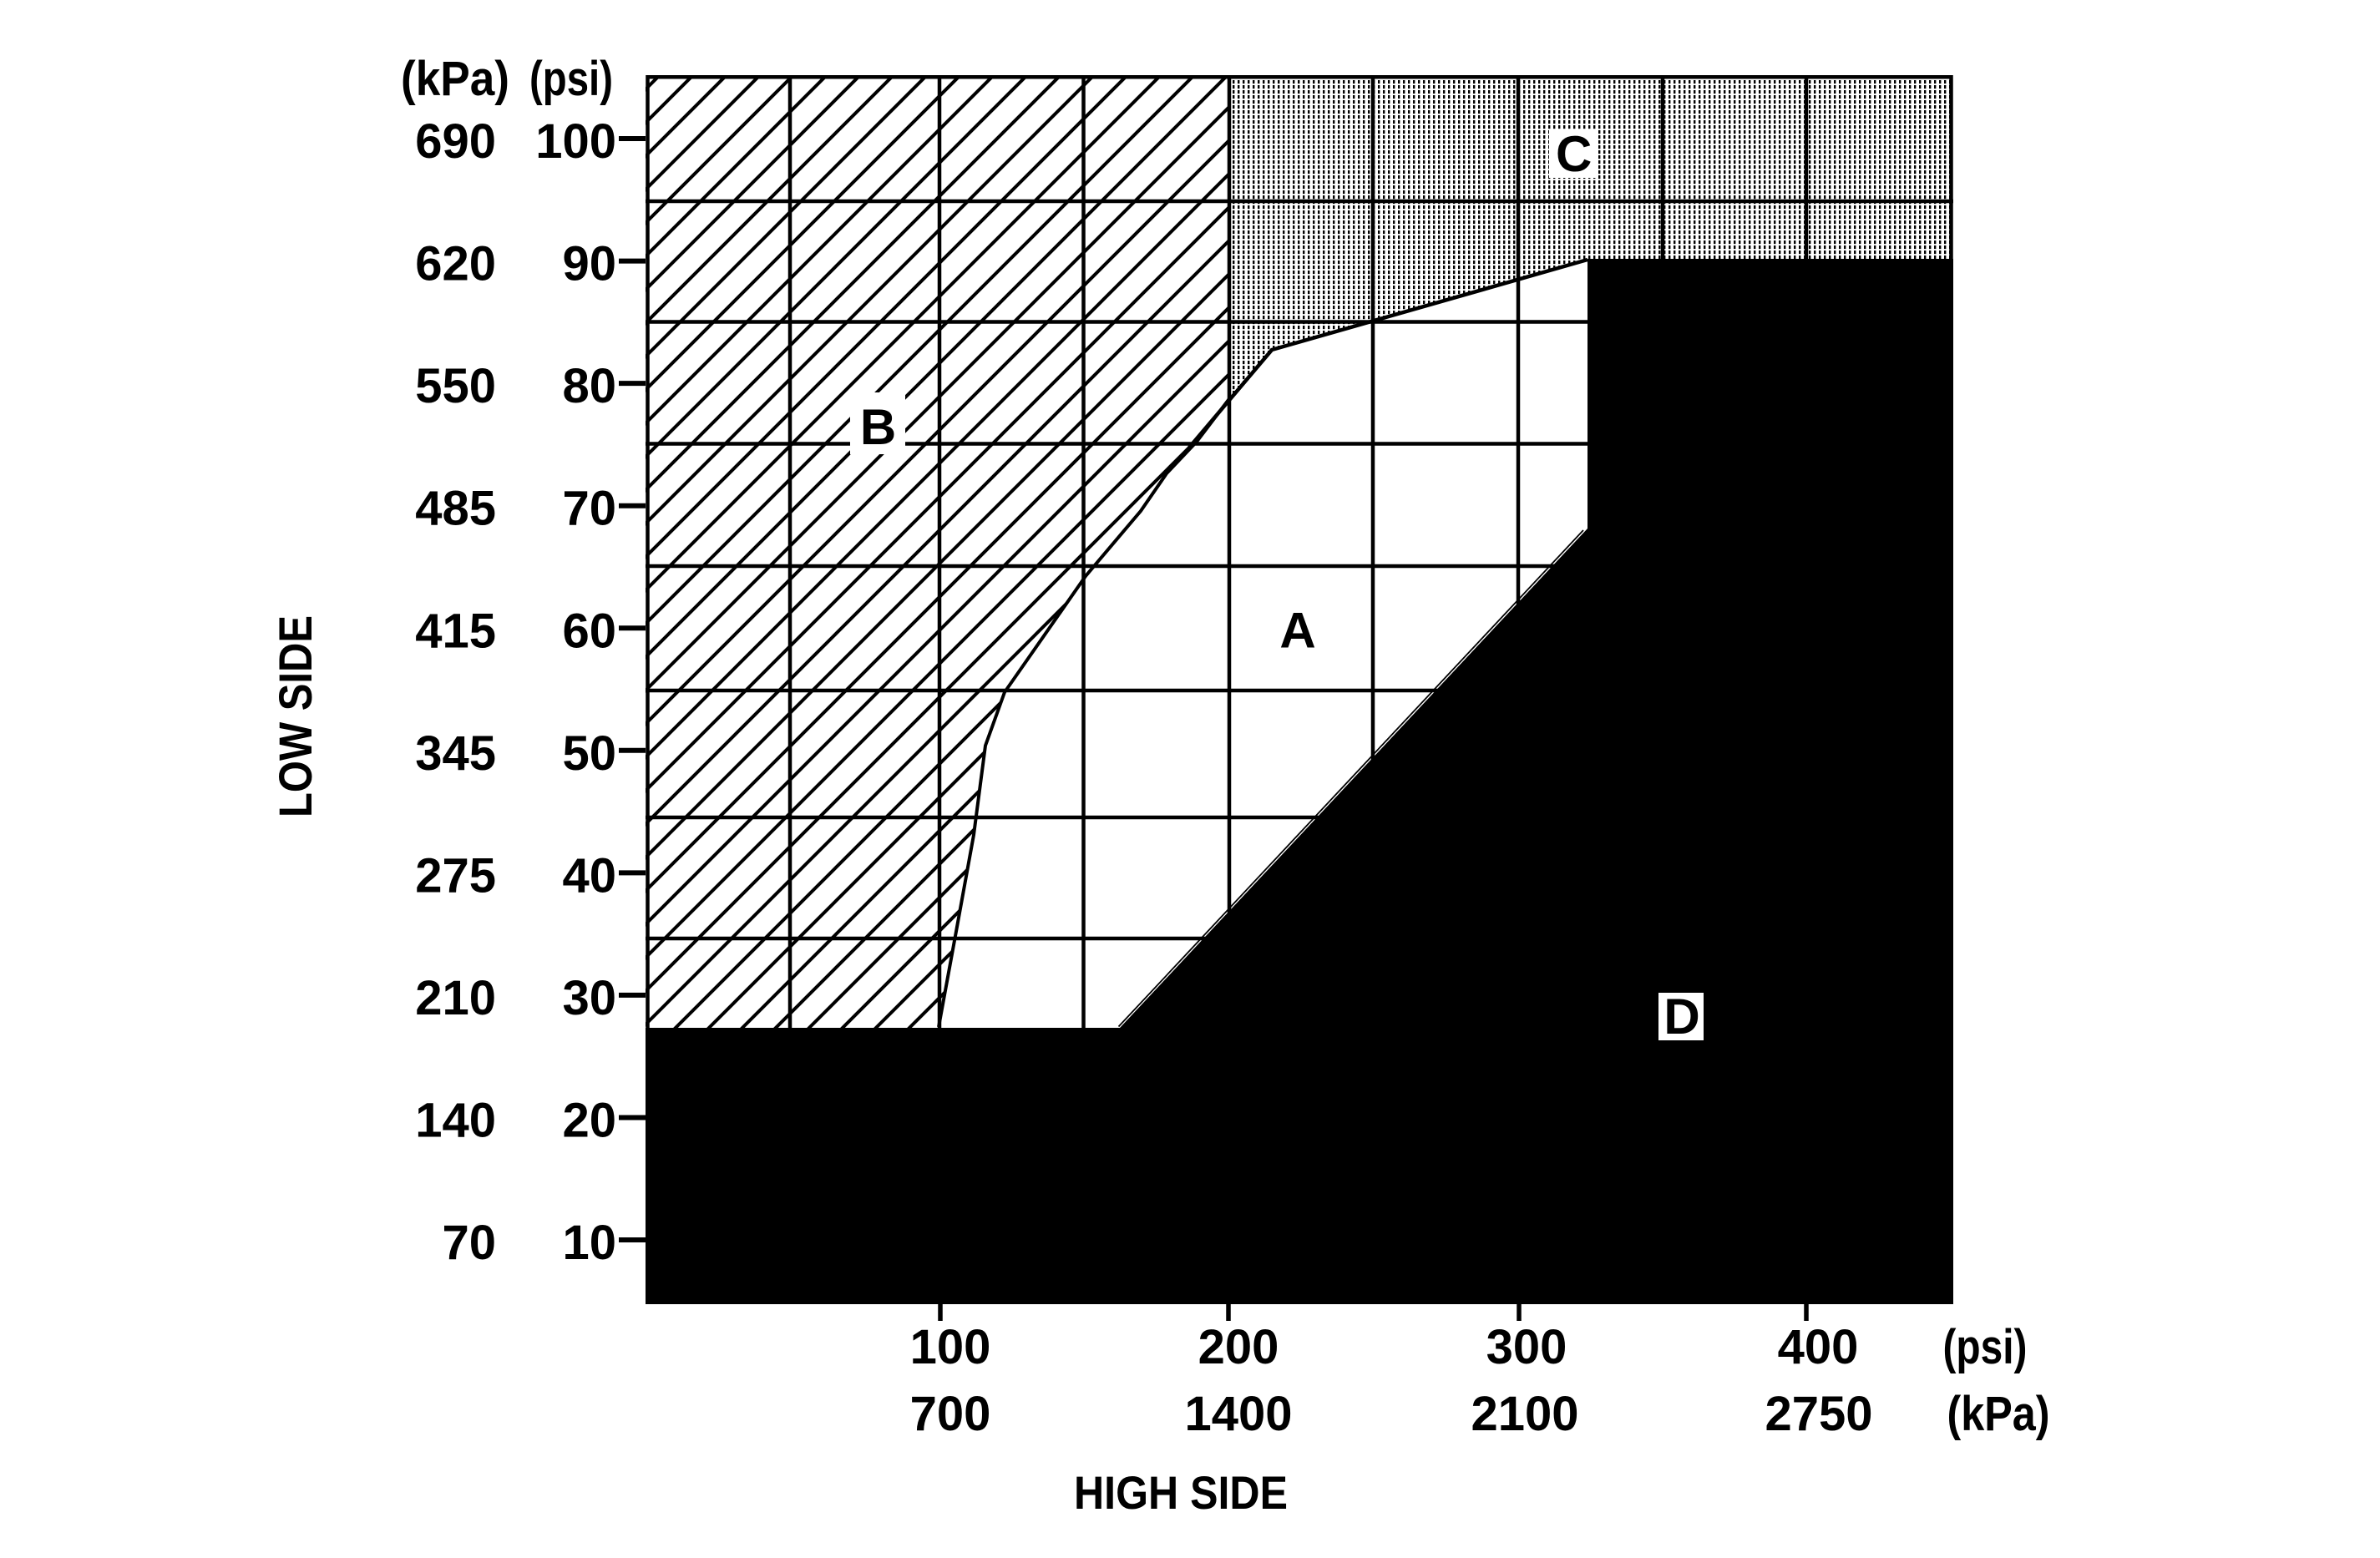  What do you see at coordinates (1819, 1347) in the screenshot?
I see `svg-text: 400` at bounding box center [1819, 1347].